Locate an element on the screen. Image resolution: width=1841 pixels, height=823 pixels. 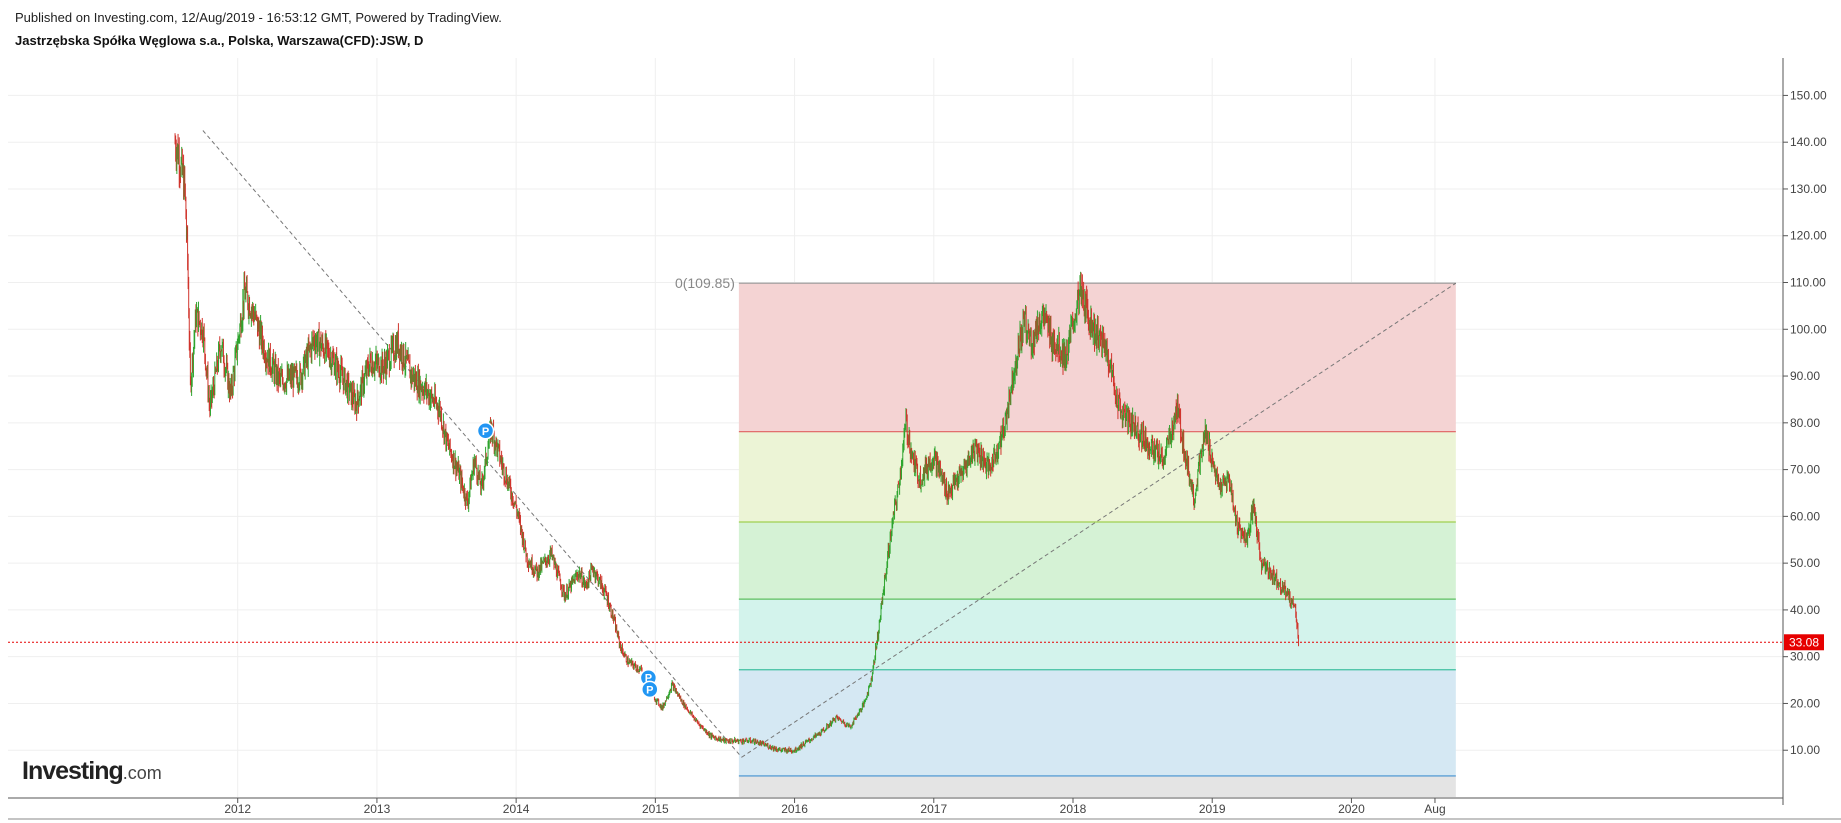
fib-zone-bottom is located at coordinates (1097, 786).